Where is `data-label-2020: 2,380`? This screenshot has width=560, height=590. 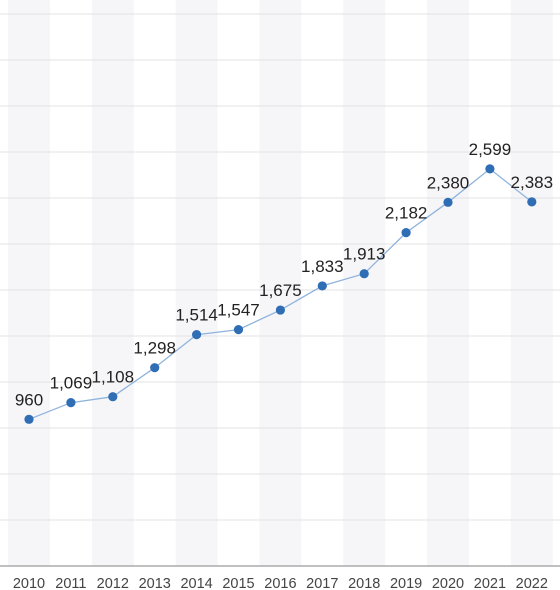
data-label-2020: 2,380 is located at coordinates (448, 182).